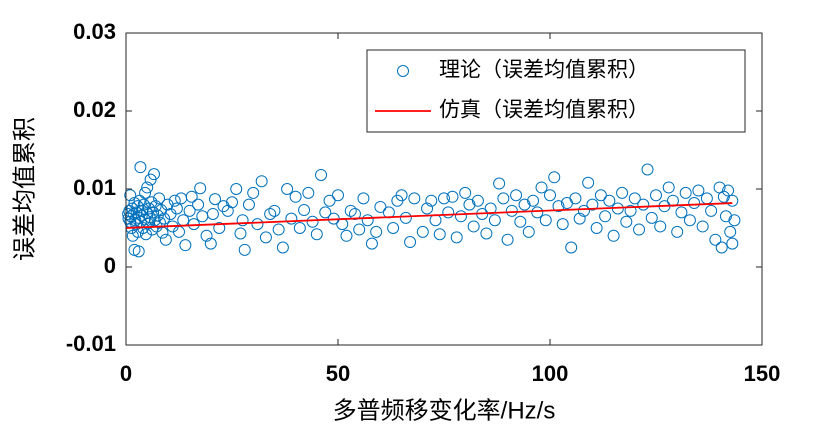 This screenshot has width=840, height=435. What do you see at coordinates (91, 343) in the screenshot?
I see `y-tick-label: -0.01` at bounding box center [91, 343].